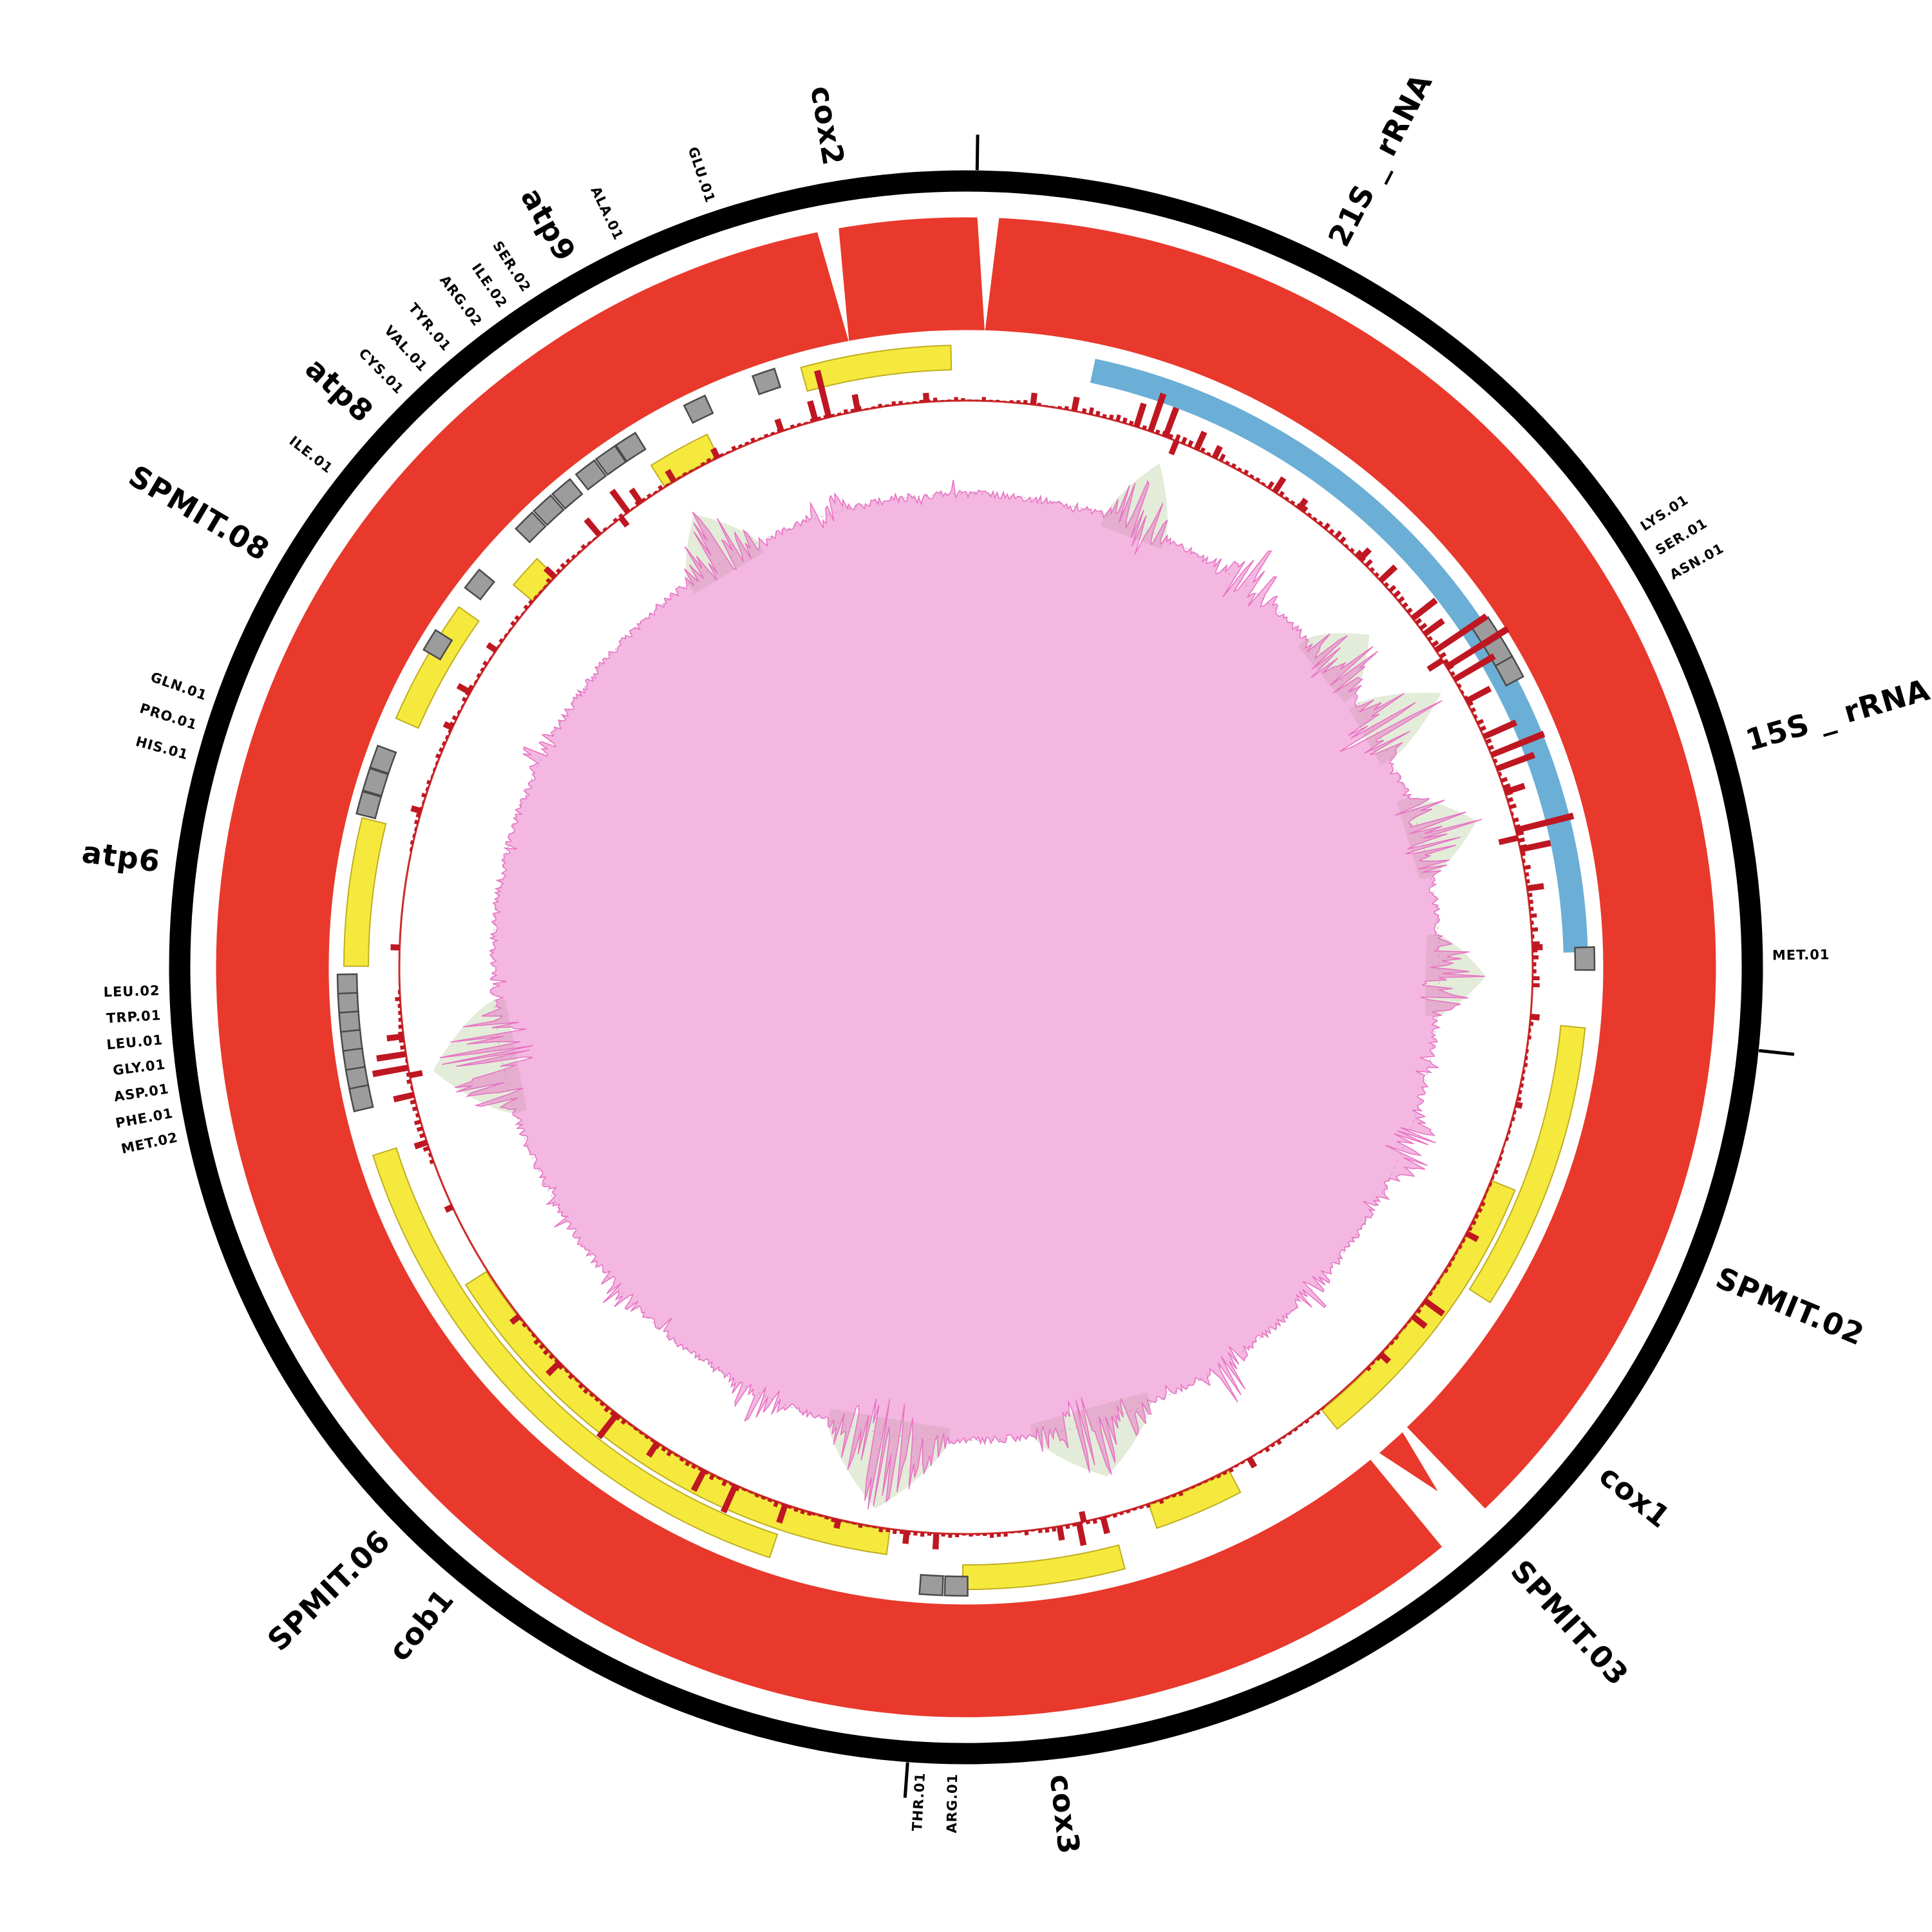 The height and width of the screenshot is (1932, 1932). Describe the element at coordinates (833, 285) in the screenshot. I see `band-notch` at that location.